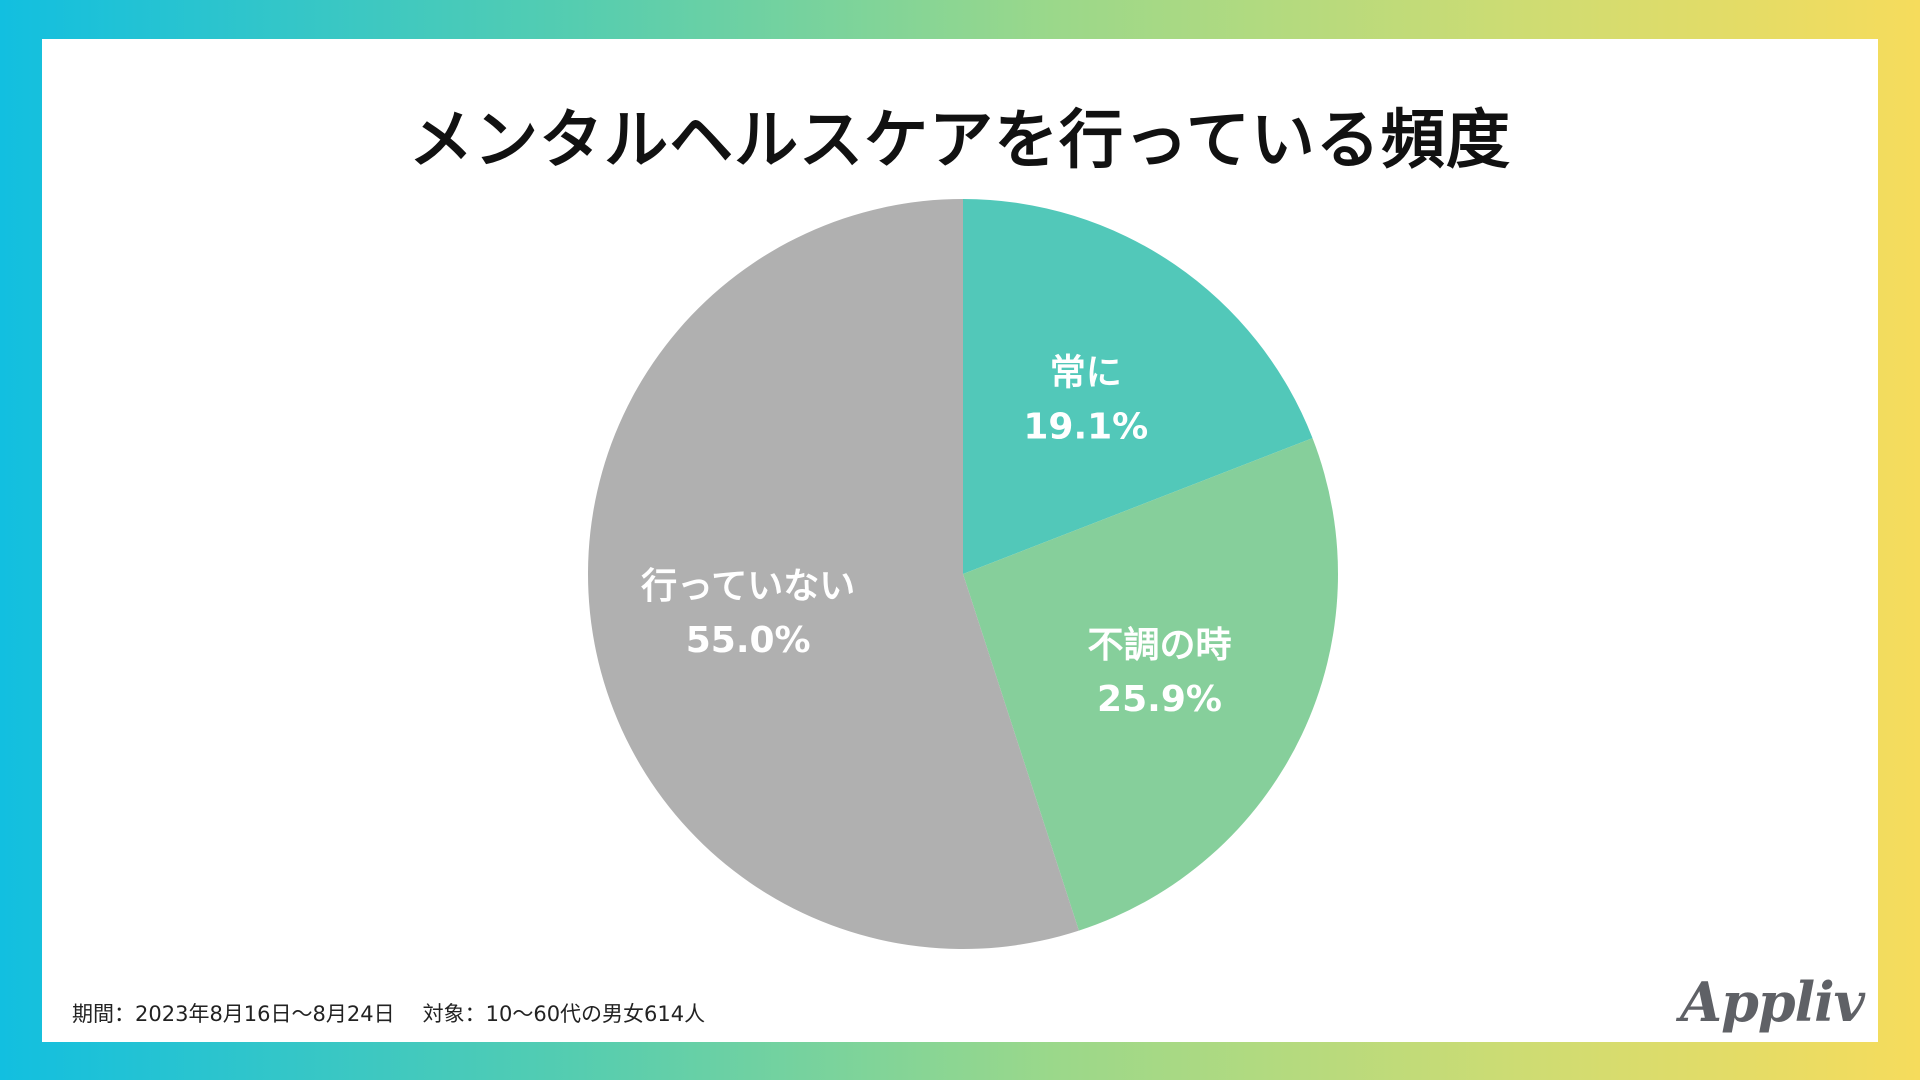 The image size is (1920, 1080). What do you see at coordinates (233, 1014) in the screenshot?
I see `survey-period: 期間：2023年8月16日〜8月24日` at bounding box center [233, 1014].